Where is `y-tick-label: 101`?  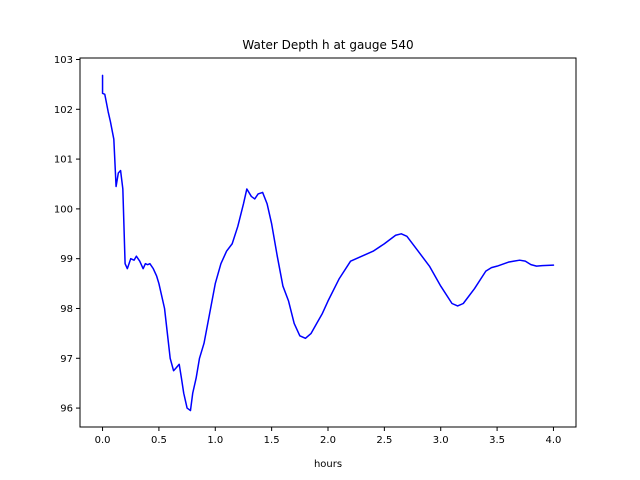 y-tick-label: 101 is located at coordinates (63, 160).